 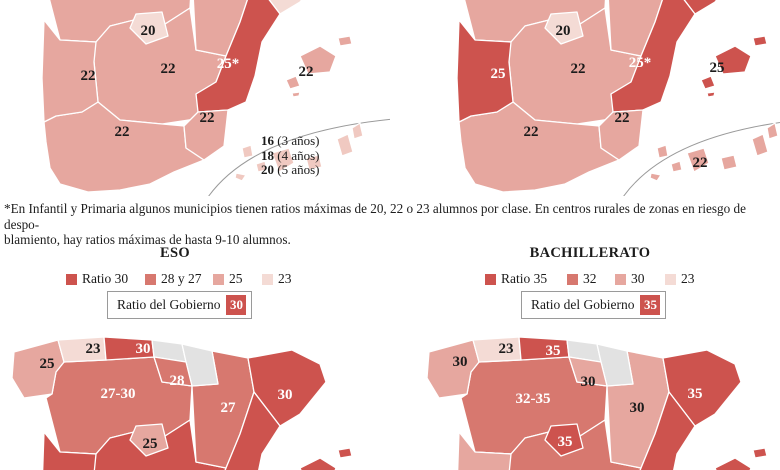 I want to click on gobierno-ratio-box-bachillerato: Ratio del Gobierno 35, so click(x=594, y=305).